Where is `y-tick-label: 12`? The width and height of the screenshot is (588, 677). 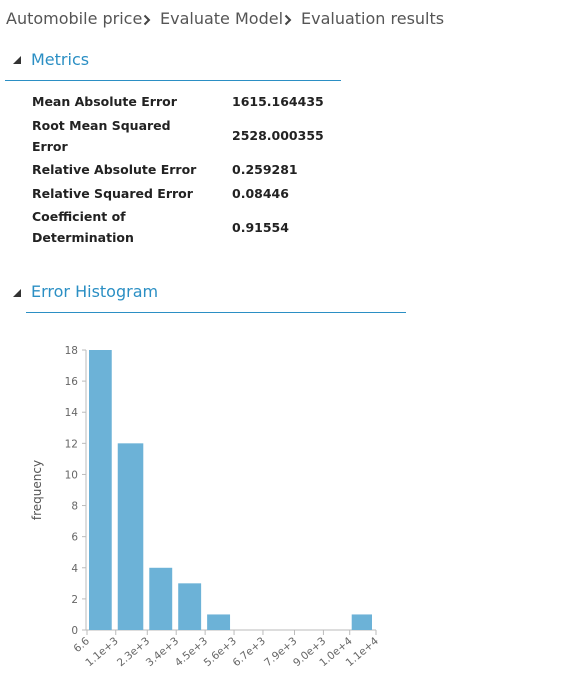
y-tick-label: 12 is located at coordinates (71, 444).